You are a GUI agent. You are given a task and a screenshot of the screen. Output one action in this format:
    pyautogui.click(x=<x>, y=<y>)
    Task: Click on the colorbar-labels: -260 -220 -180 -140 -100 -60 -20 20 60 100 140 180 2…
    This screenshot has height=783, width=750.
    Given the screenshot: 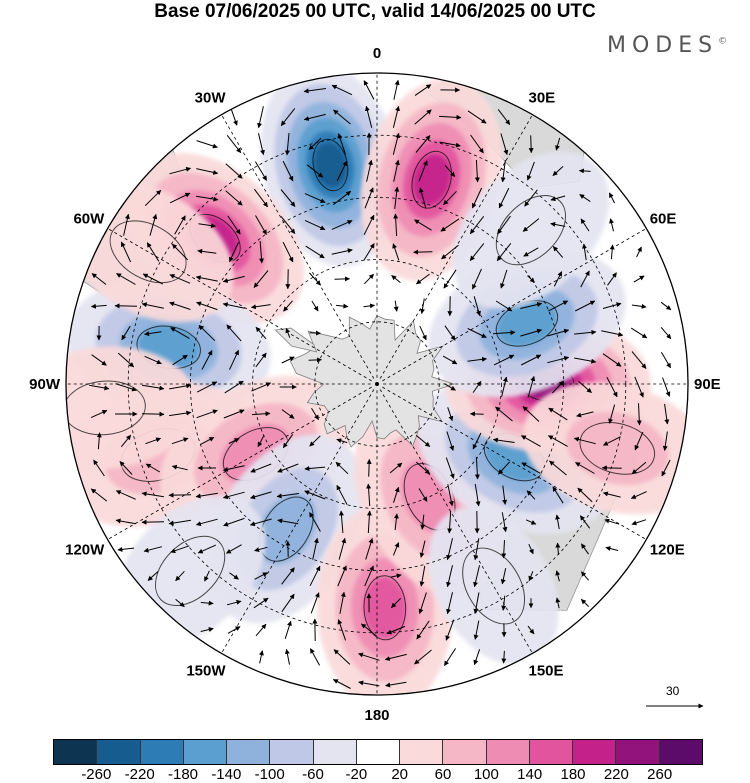 What is the action you would take?
    pyautogui.click(x=378, y=774)
    